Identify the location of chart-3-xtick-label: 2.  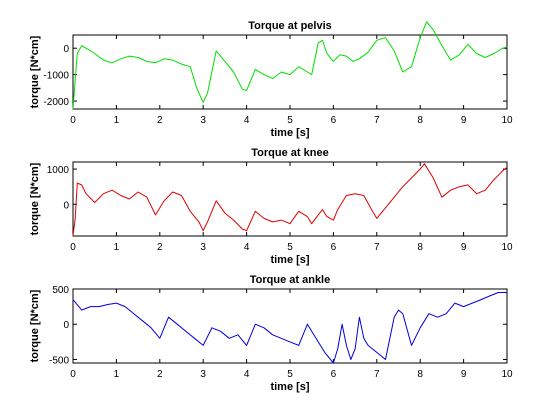
(160, 374).